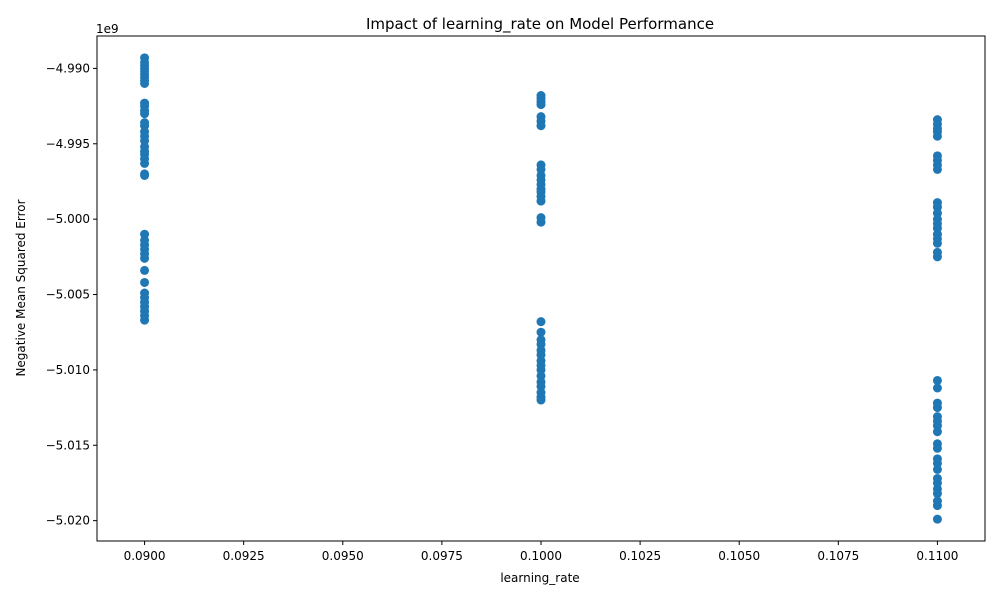 The width and height of the screenshot is (1000, 600). Describe the element at coordinates (68, 219) in the screenshot. I see `y-tick-label: −5.000` at that location.